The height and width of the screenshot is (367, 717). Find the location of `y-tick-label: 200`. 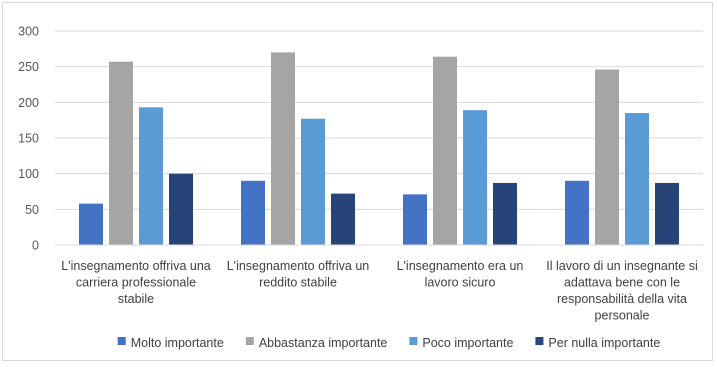

y-tick-label: 200 is located at coordinates (28, 103).